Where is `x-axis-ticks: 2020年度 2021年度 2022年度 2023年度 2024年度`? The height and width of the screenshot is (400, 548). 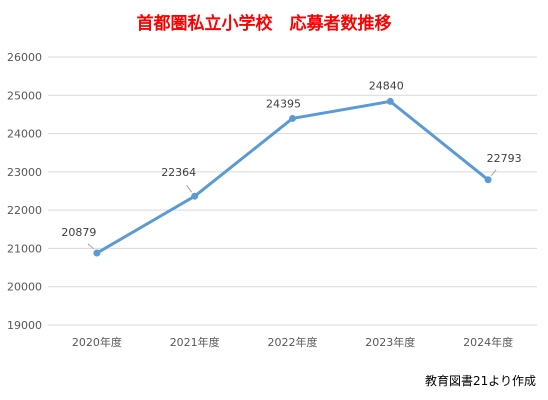
x-axis-ticks: 2020年度 2021年度 2022年度 2023年度 2024年度 is located at coordinates (292, 342).